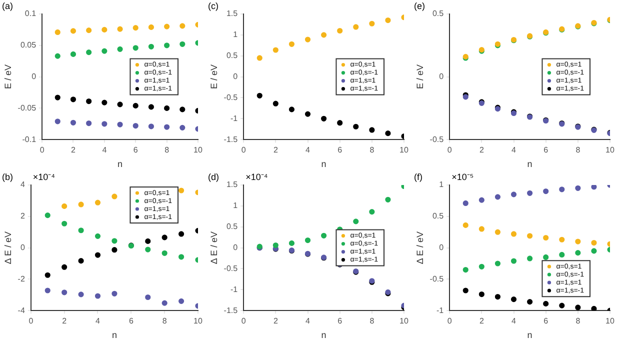 The width and height of the screenshot is (618, 342). What do you see at coordinates (418, 177) in the screenshot?
I see `chart-title: (f)` at bounding box center [418, 177].